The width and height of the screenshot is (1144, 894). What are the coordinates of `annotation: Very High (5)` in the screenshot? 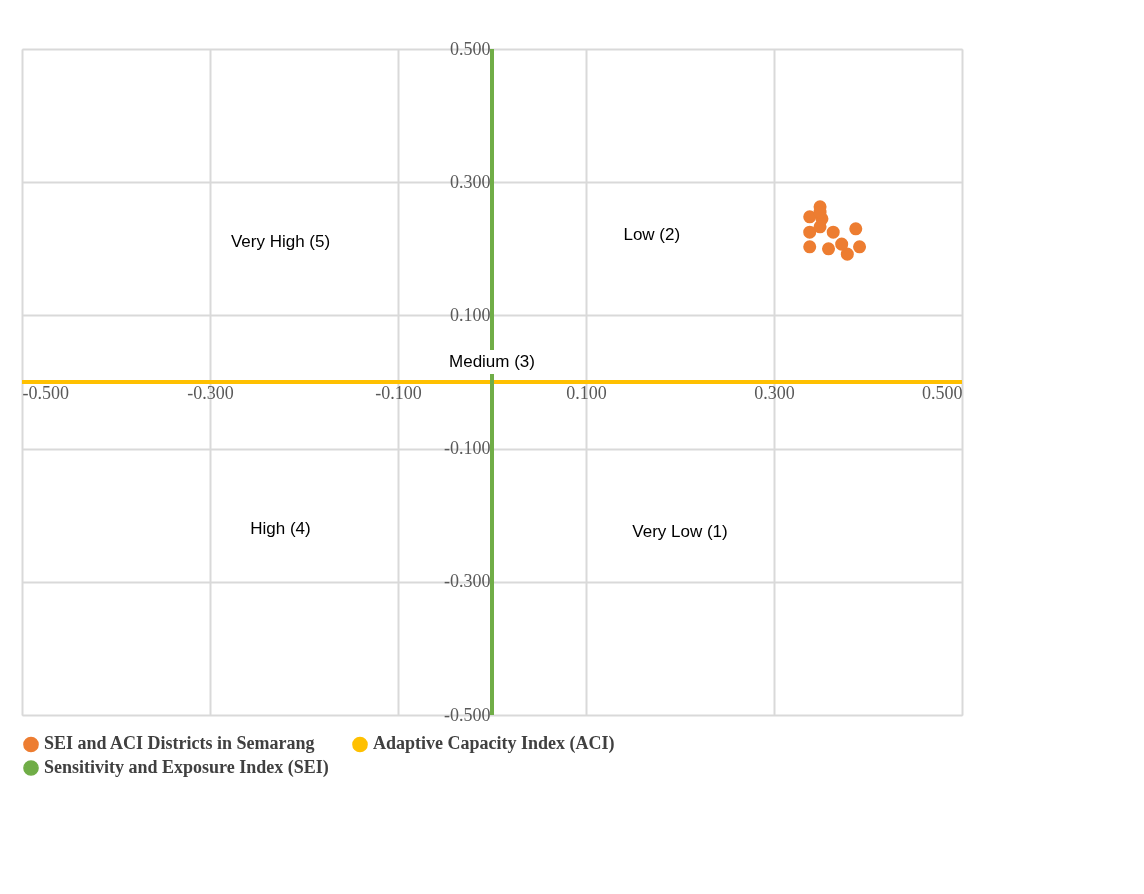 It's located at (280, 242).